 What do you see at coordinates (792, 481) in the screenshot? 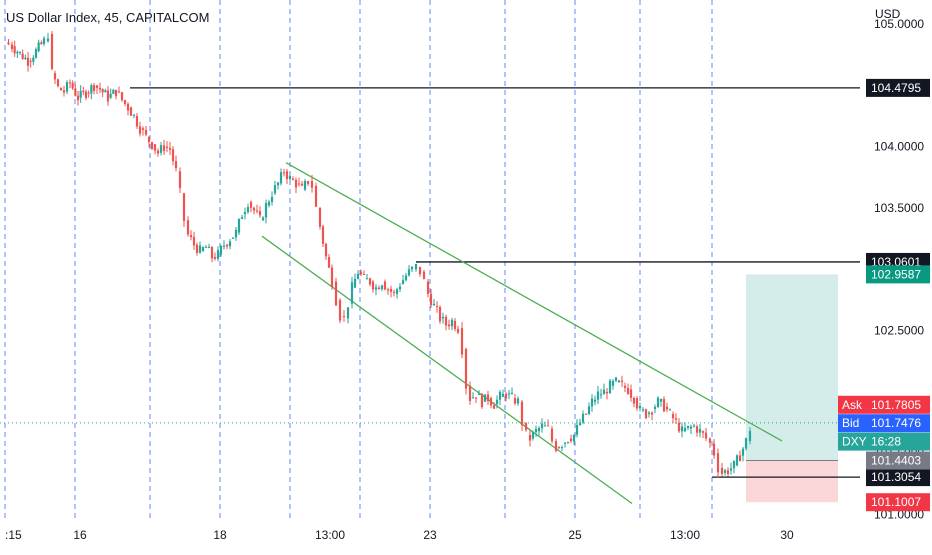
I see `stop-zone` at bounding box center [792, 481].